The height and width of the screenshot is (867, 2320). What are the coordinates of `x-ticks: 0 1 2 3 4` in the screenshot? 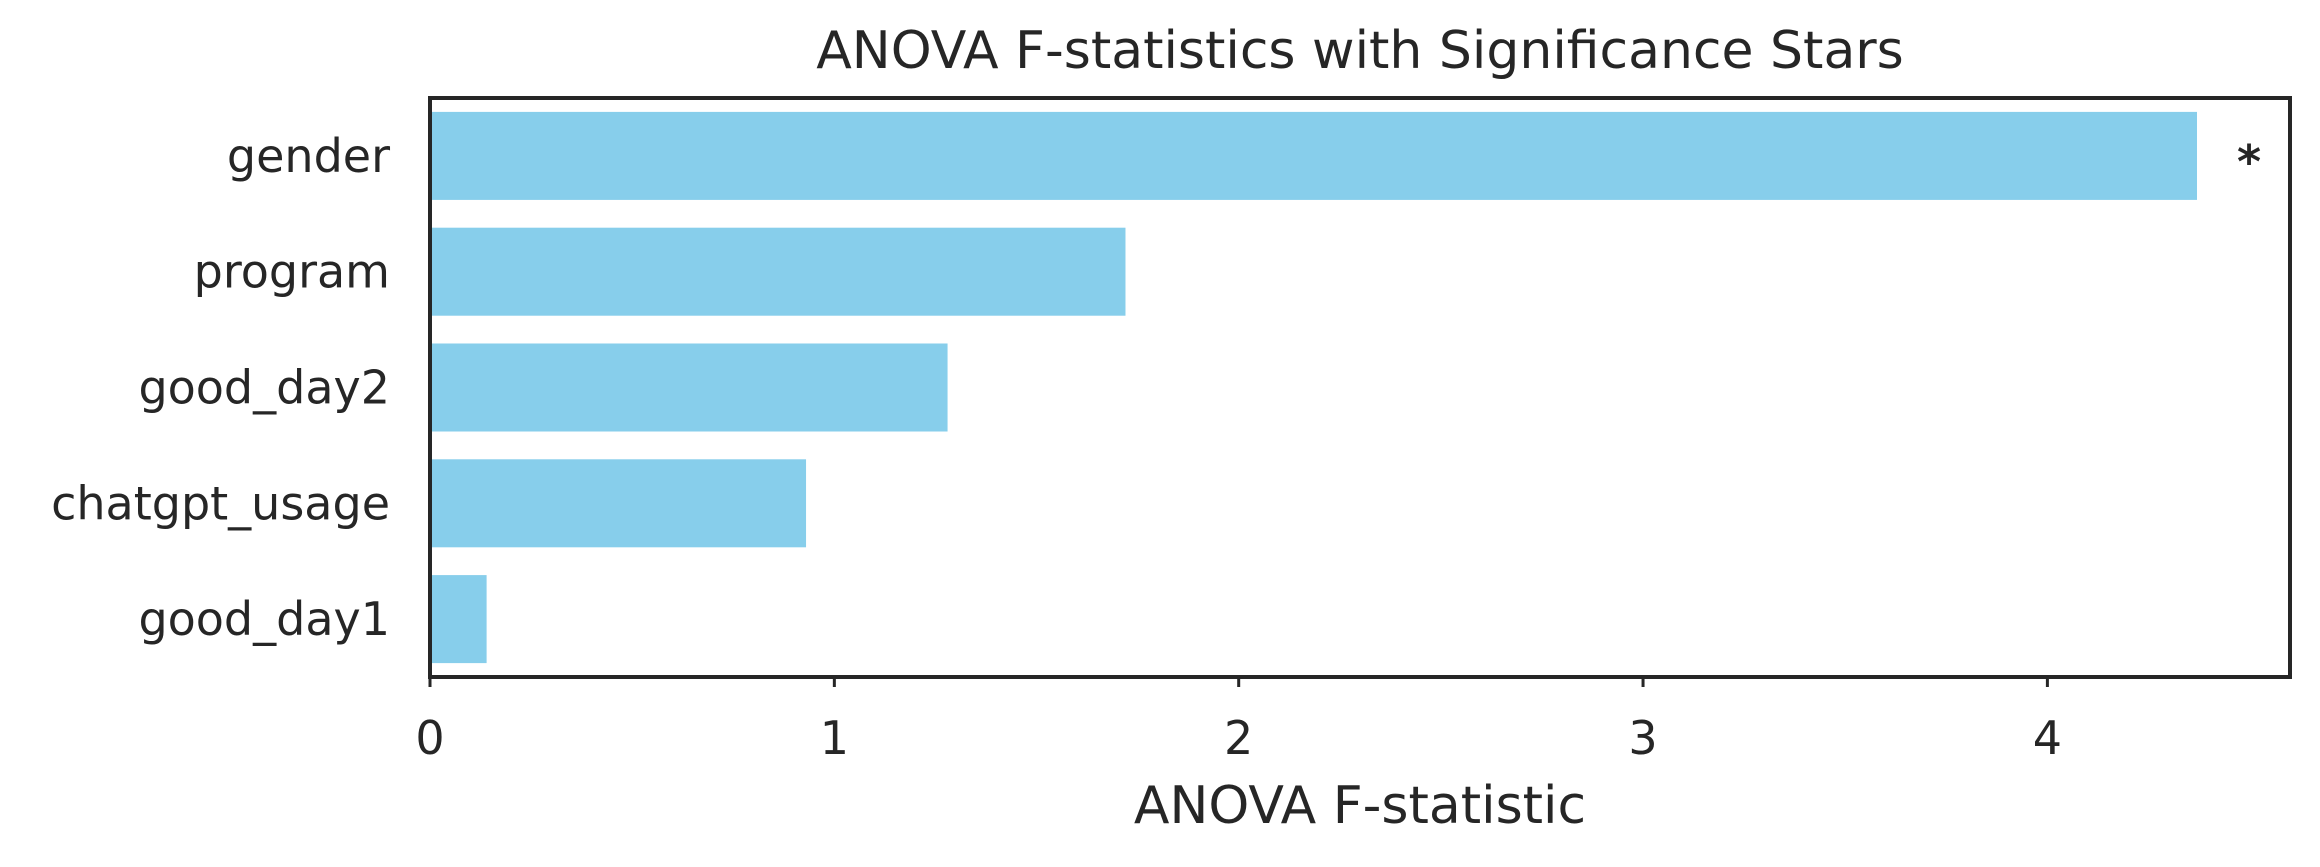 It's located at (1238, 721).